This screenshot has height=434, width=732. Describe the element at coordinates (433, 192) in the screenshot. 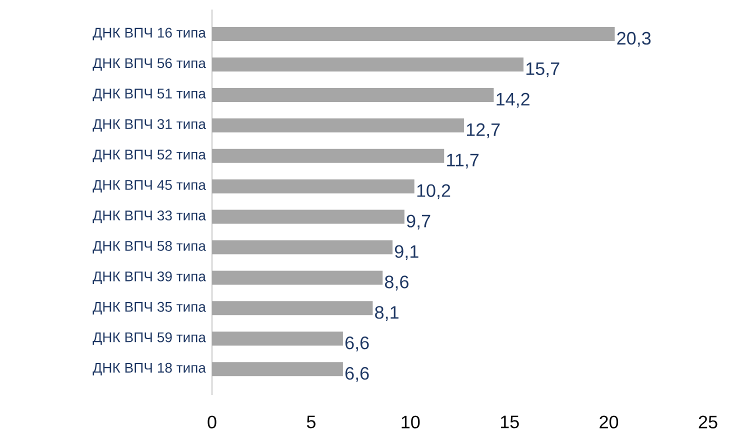

I see `data-label: 10,2` at that location.